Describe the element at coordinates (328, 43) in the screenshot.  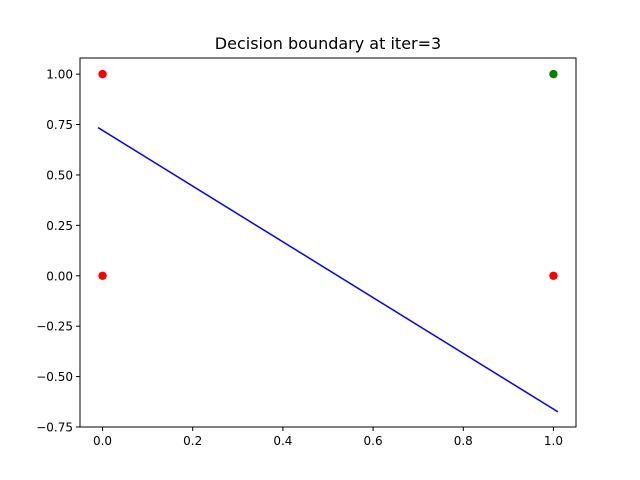
I see `chart-title: Decision boundary at iter=3` at that location.